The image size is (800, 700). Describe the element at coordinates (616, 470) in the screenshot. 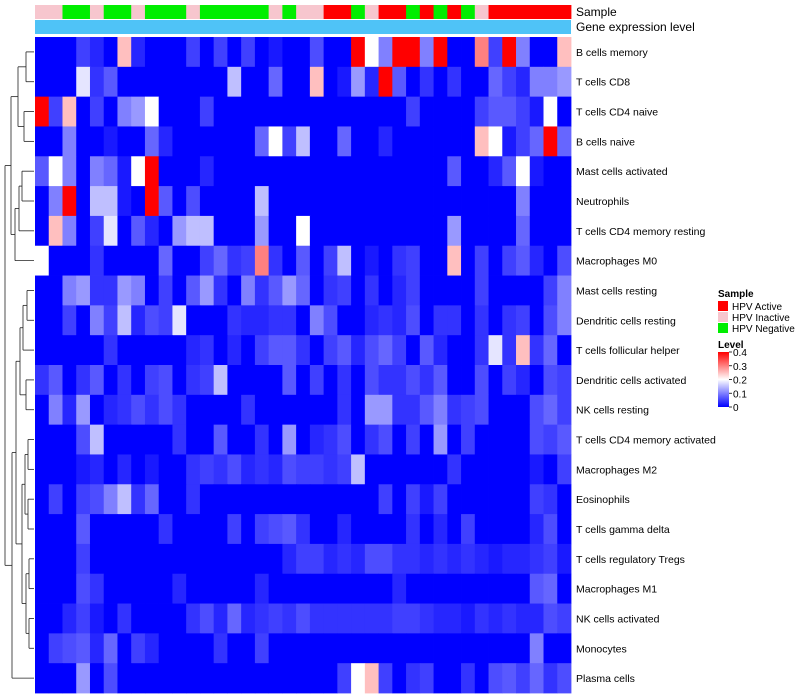

I see `row-label-macrophages-m2: Macrophages M2` at that location.